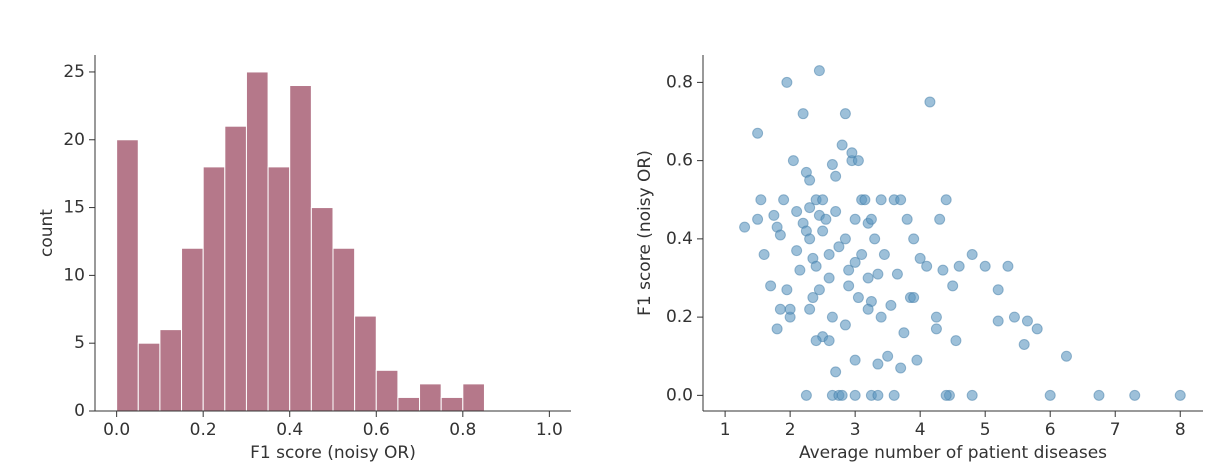 This screenshot has width=1218, height=468. Describe the element at coordinates (855, 430) in the screenshot. I see `x-tick-label: 3` at that location.